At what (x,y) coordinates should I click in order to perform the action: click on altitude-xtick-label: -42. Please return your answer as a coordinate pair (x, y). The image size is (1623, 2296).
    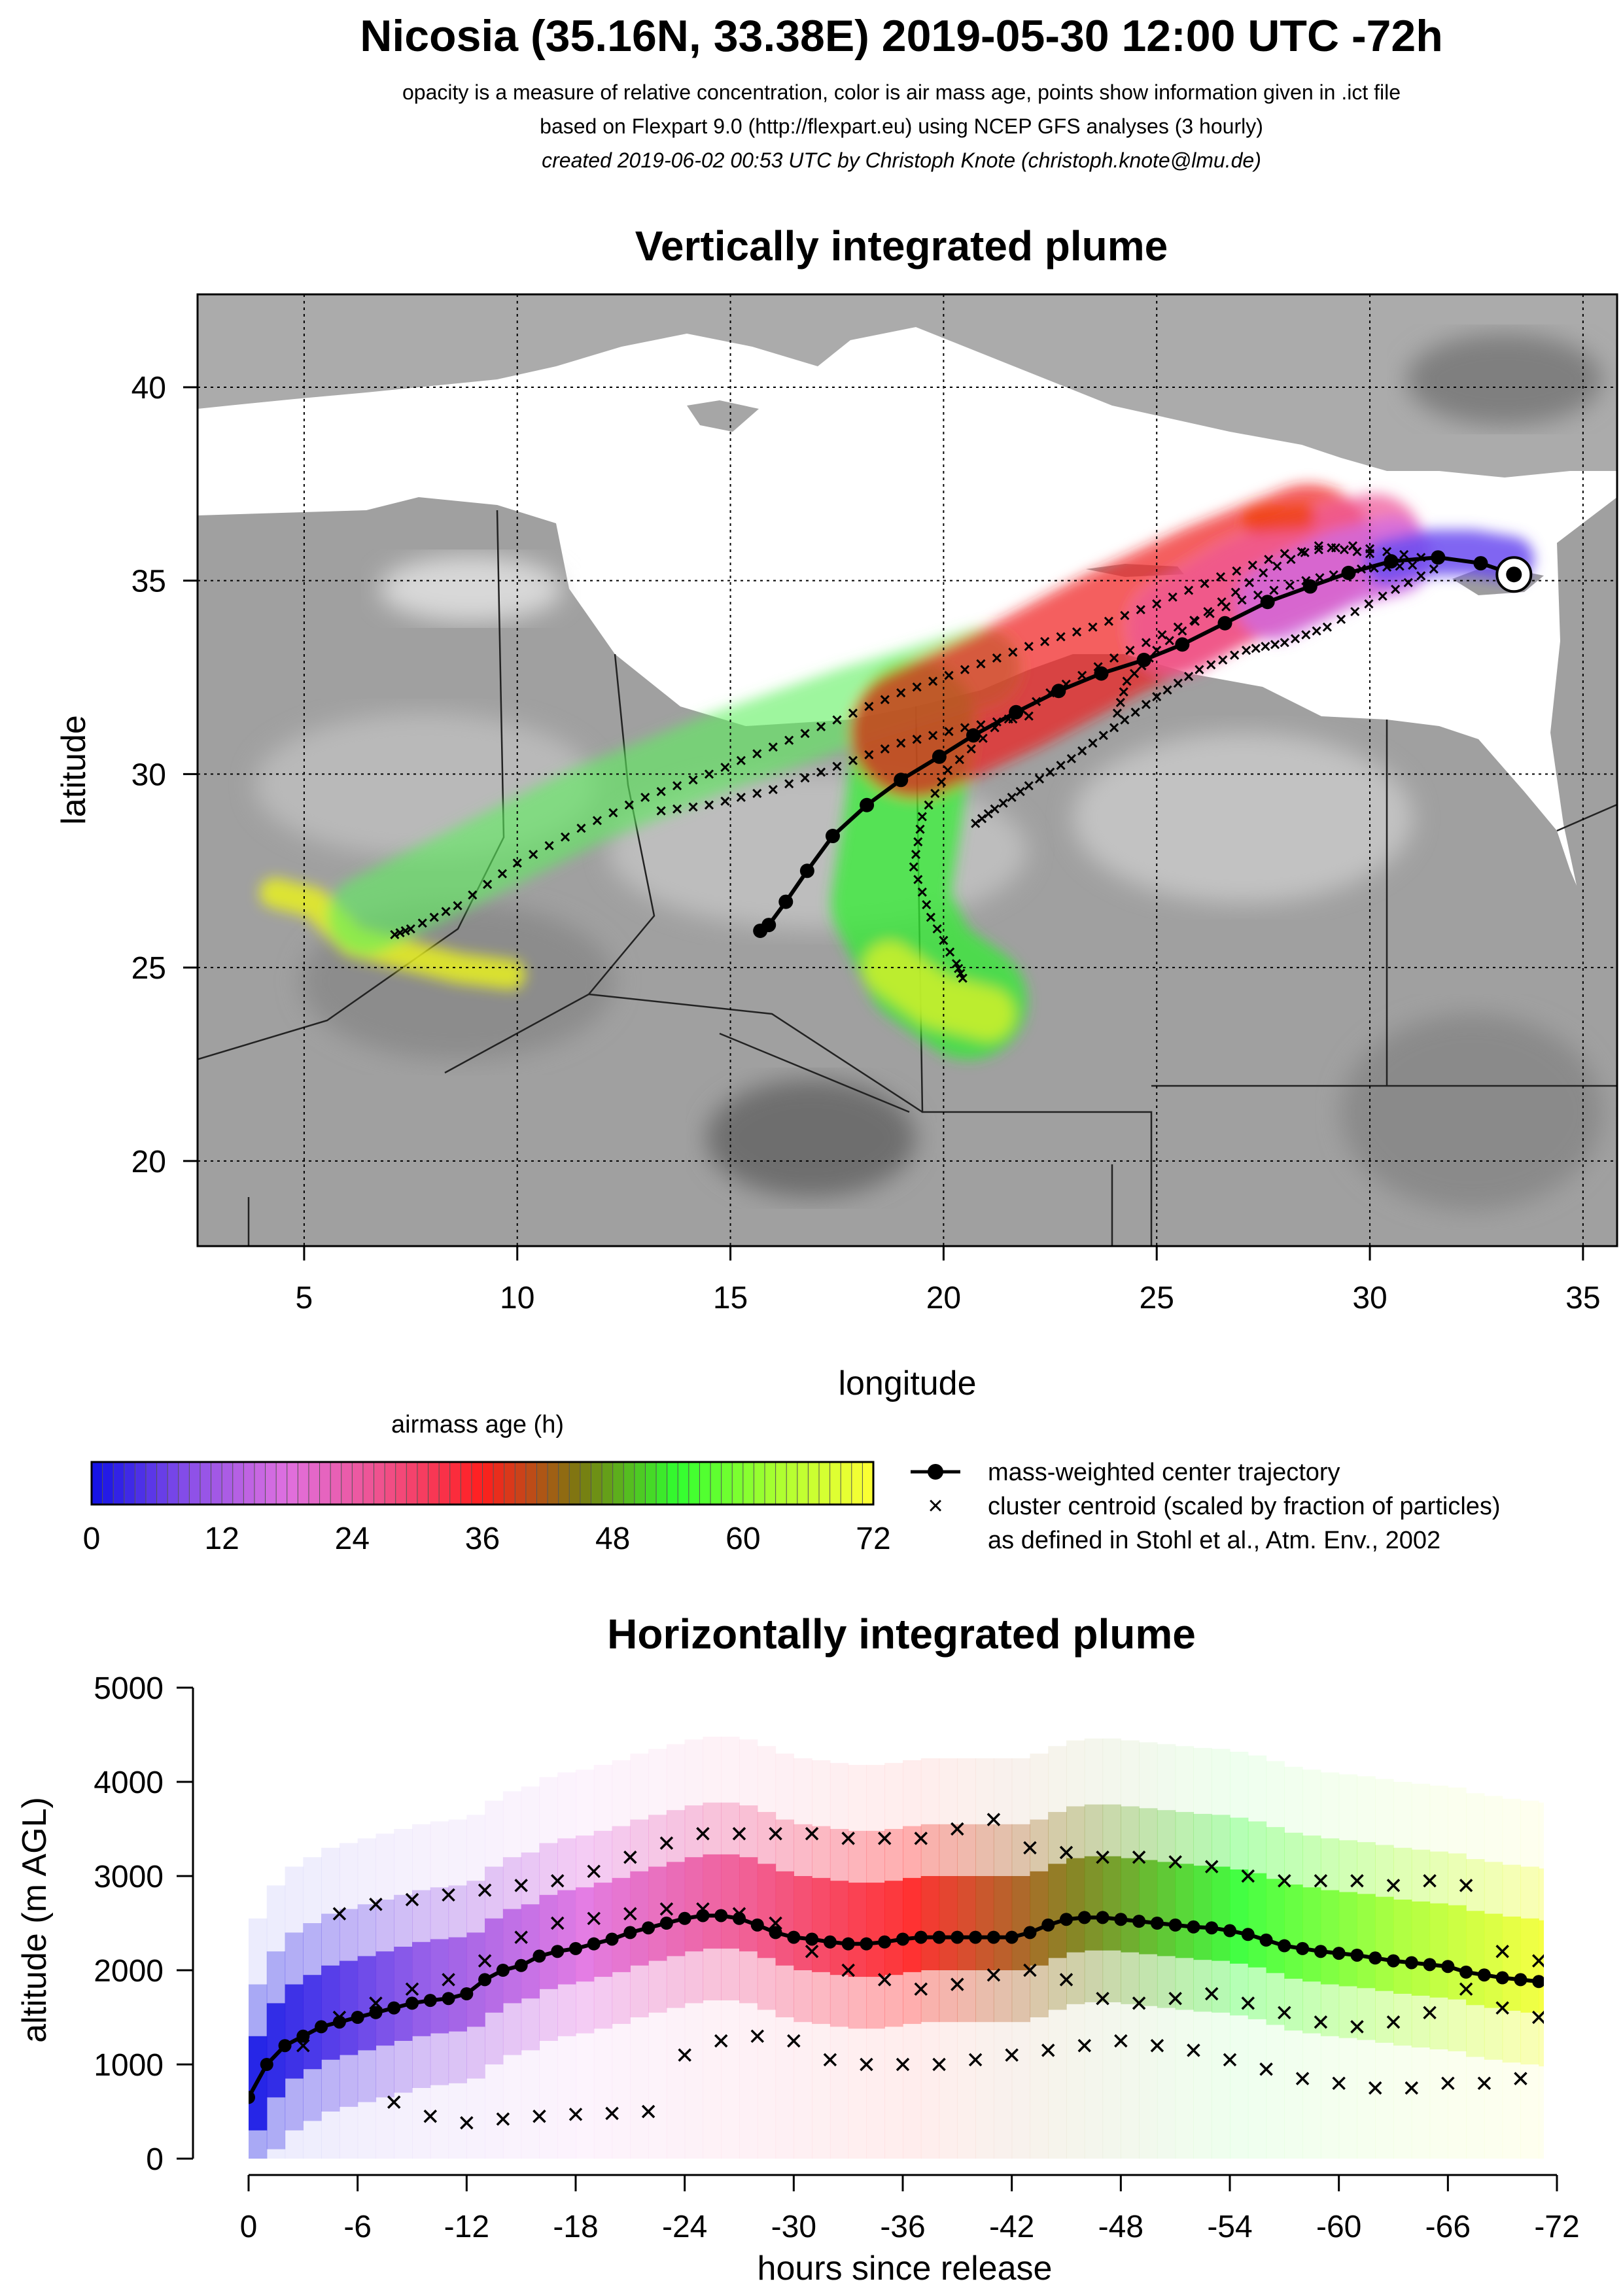
    Looking at the image, I should click on (1011, 2227).